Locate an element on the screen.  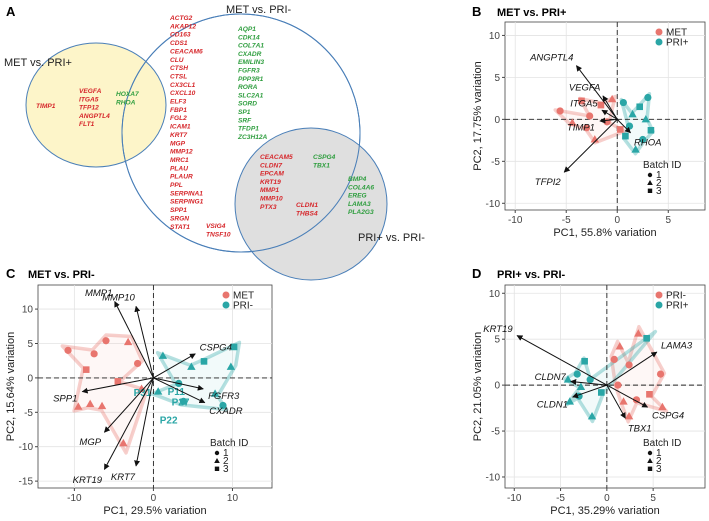
legend-swatch-PRI+ is located at coordinates (659, 42).